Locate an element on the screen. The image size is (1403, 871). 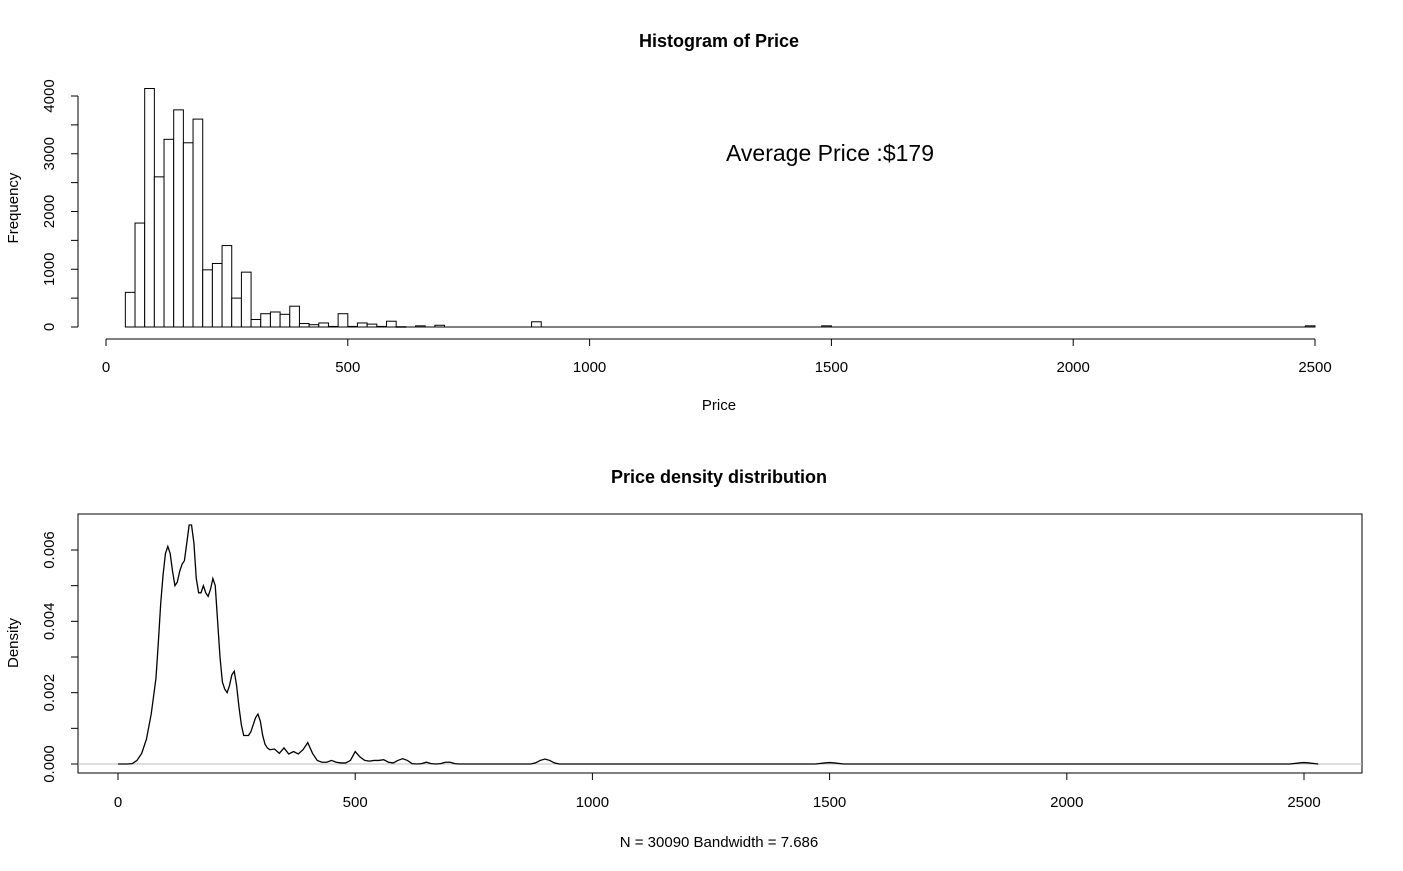
histogram-y-tick-label: 2000 is located at coordinates (49, 211).